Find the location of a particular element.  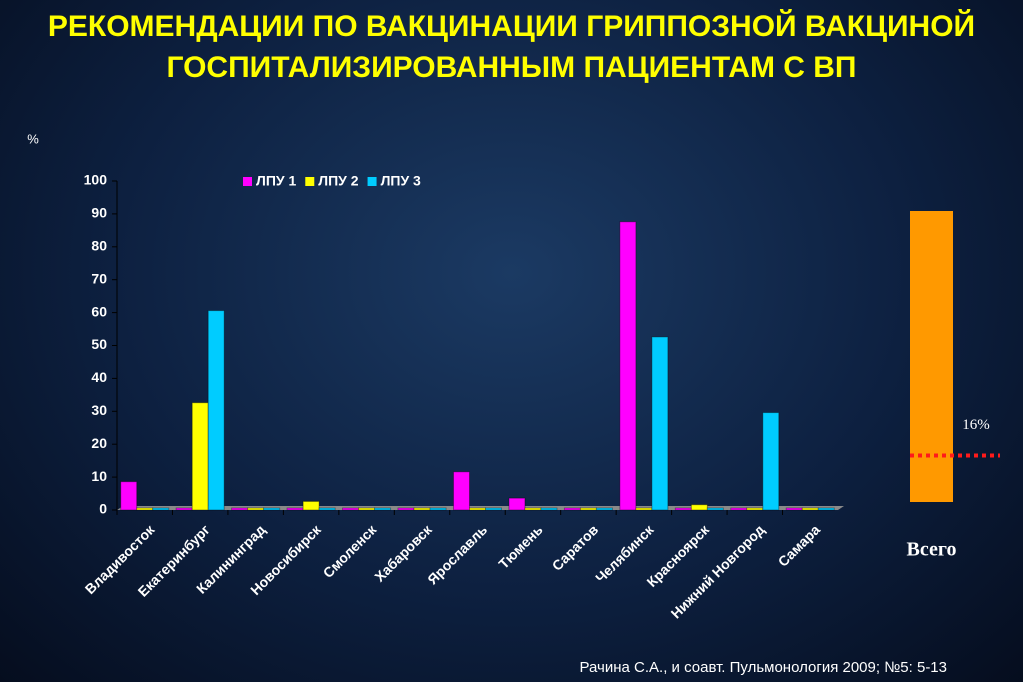

legend-label: ЛПУ 2 is located at coordinates (338, 181).